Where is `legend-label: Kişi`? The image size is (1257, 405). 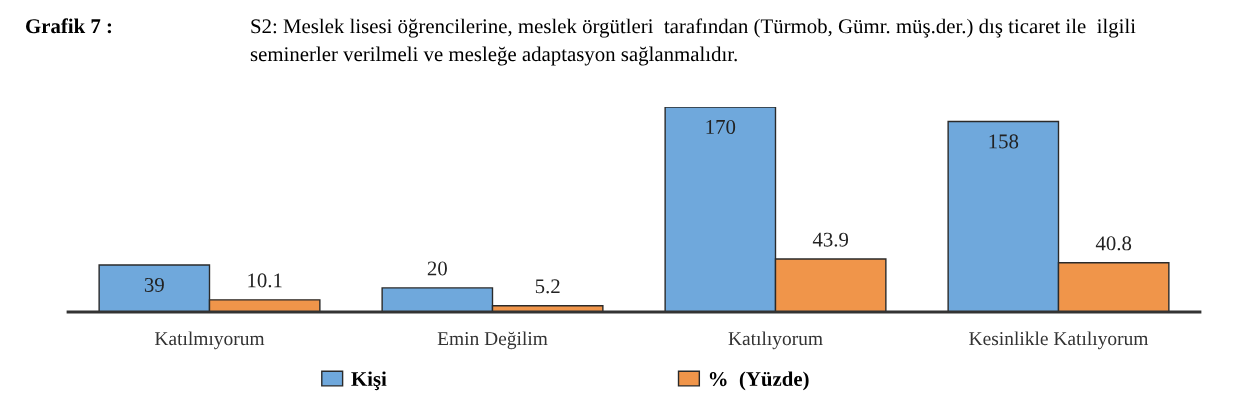 legend-label: Kişi is located at coordinates (369, 381).